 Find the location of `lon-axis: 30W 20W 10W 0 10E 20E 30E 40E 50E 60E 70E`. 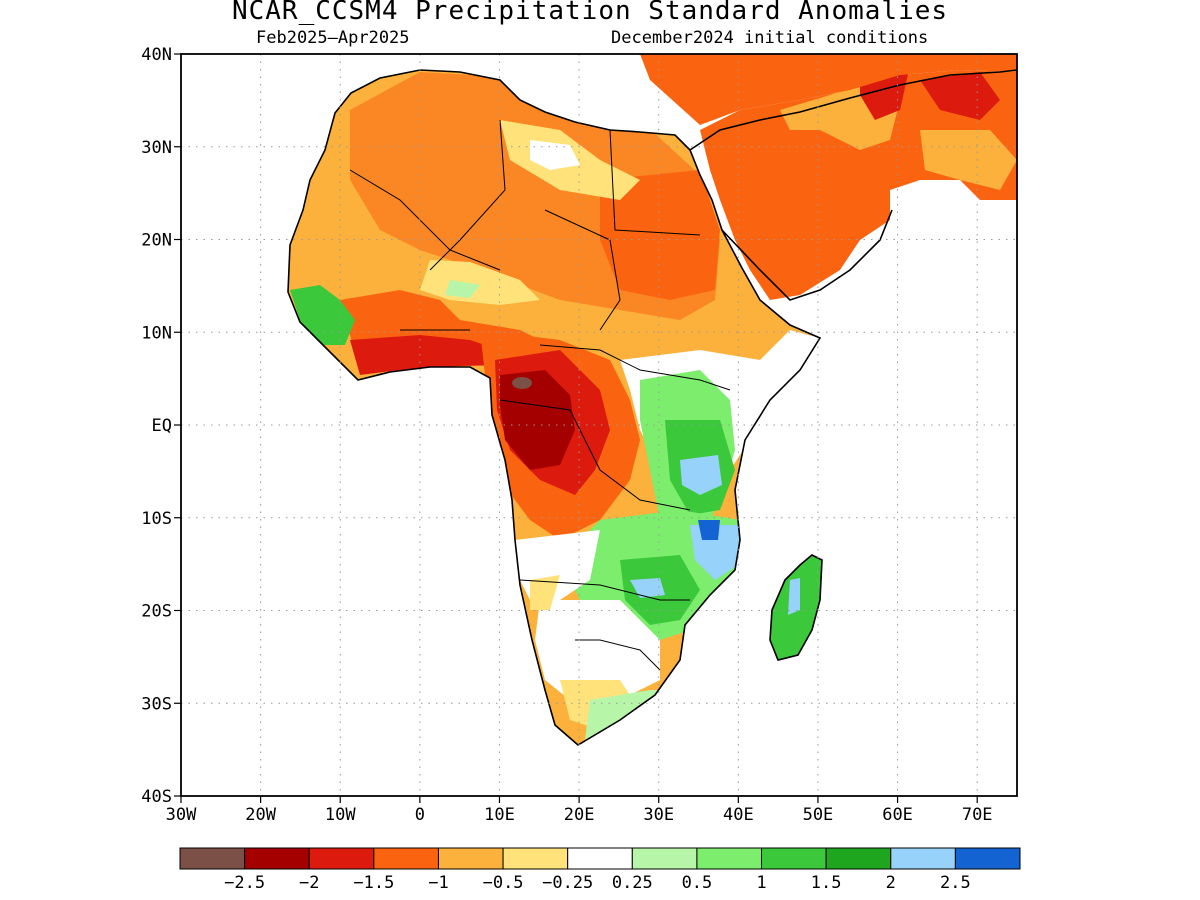

lon-axis: 30W 20W 10W 0 10E 20E 30E 40E 50E 60E 70E is located at coordinates (579, 810).